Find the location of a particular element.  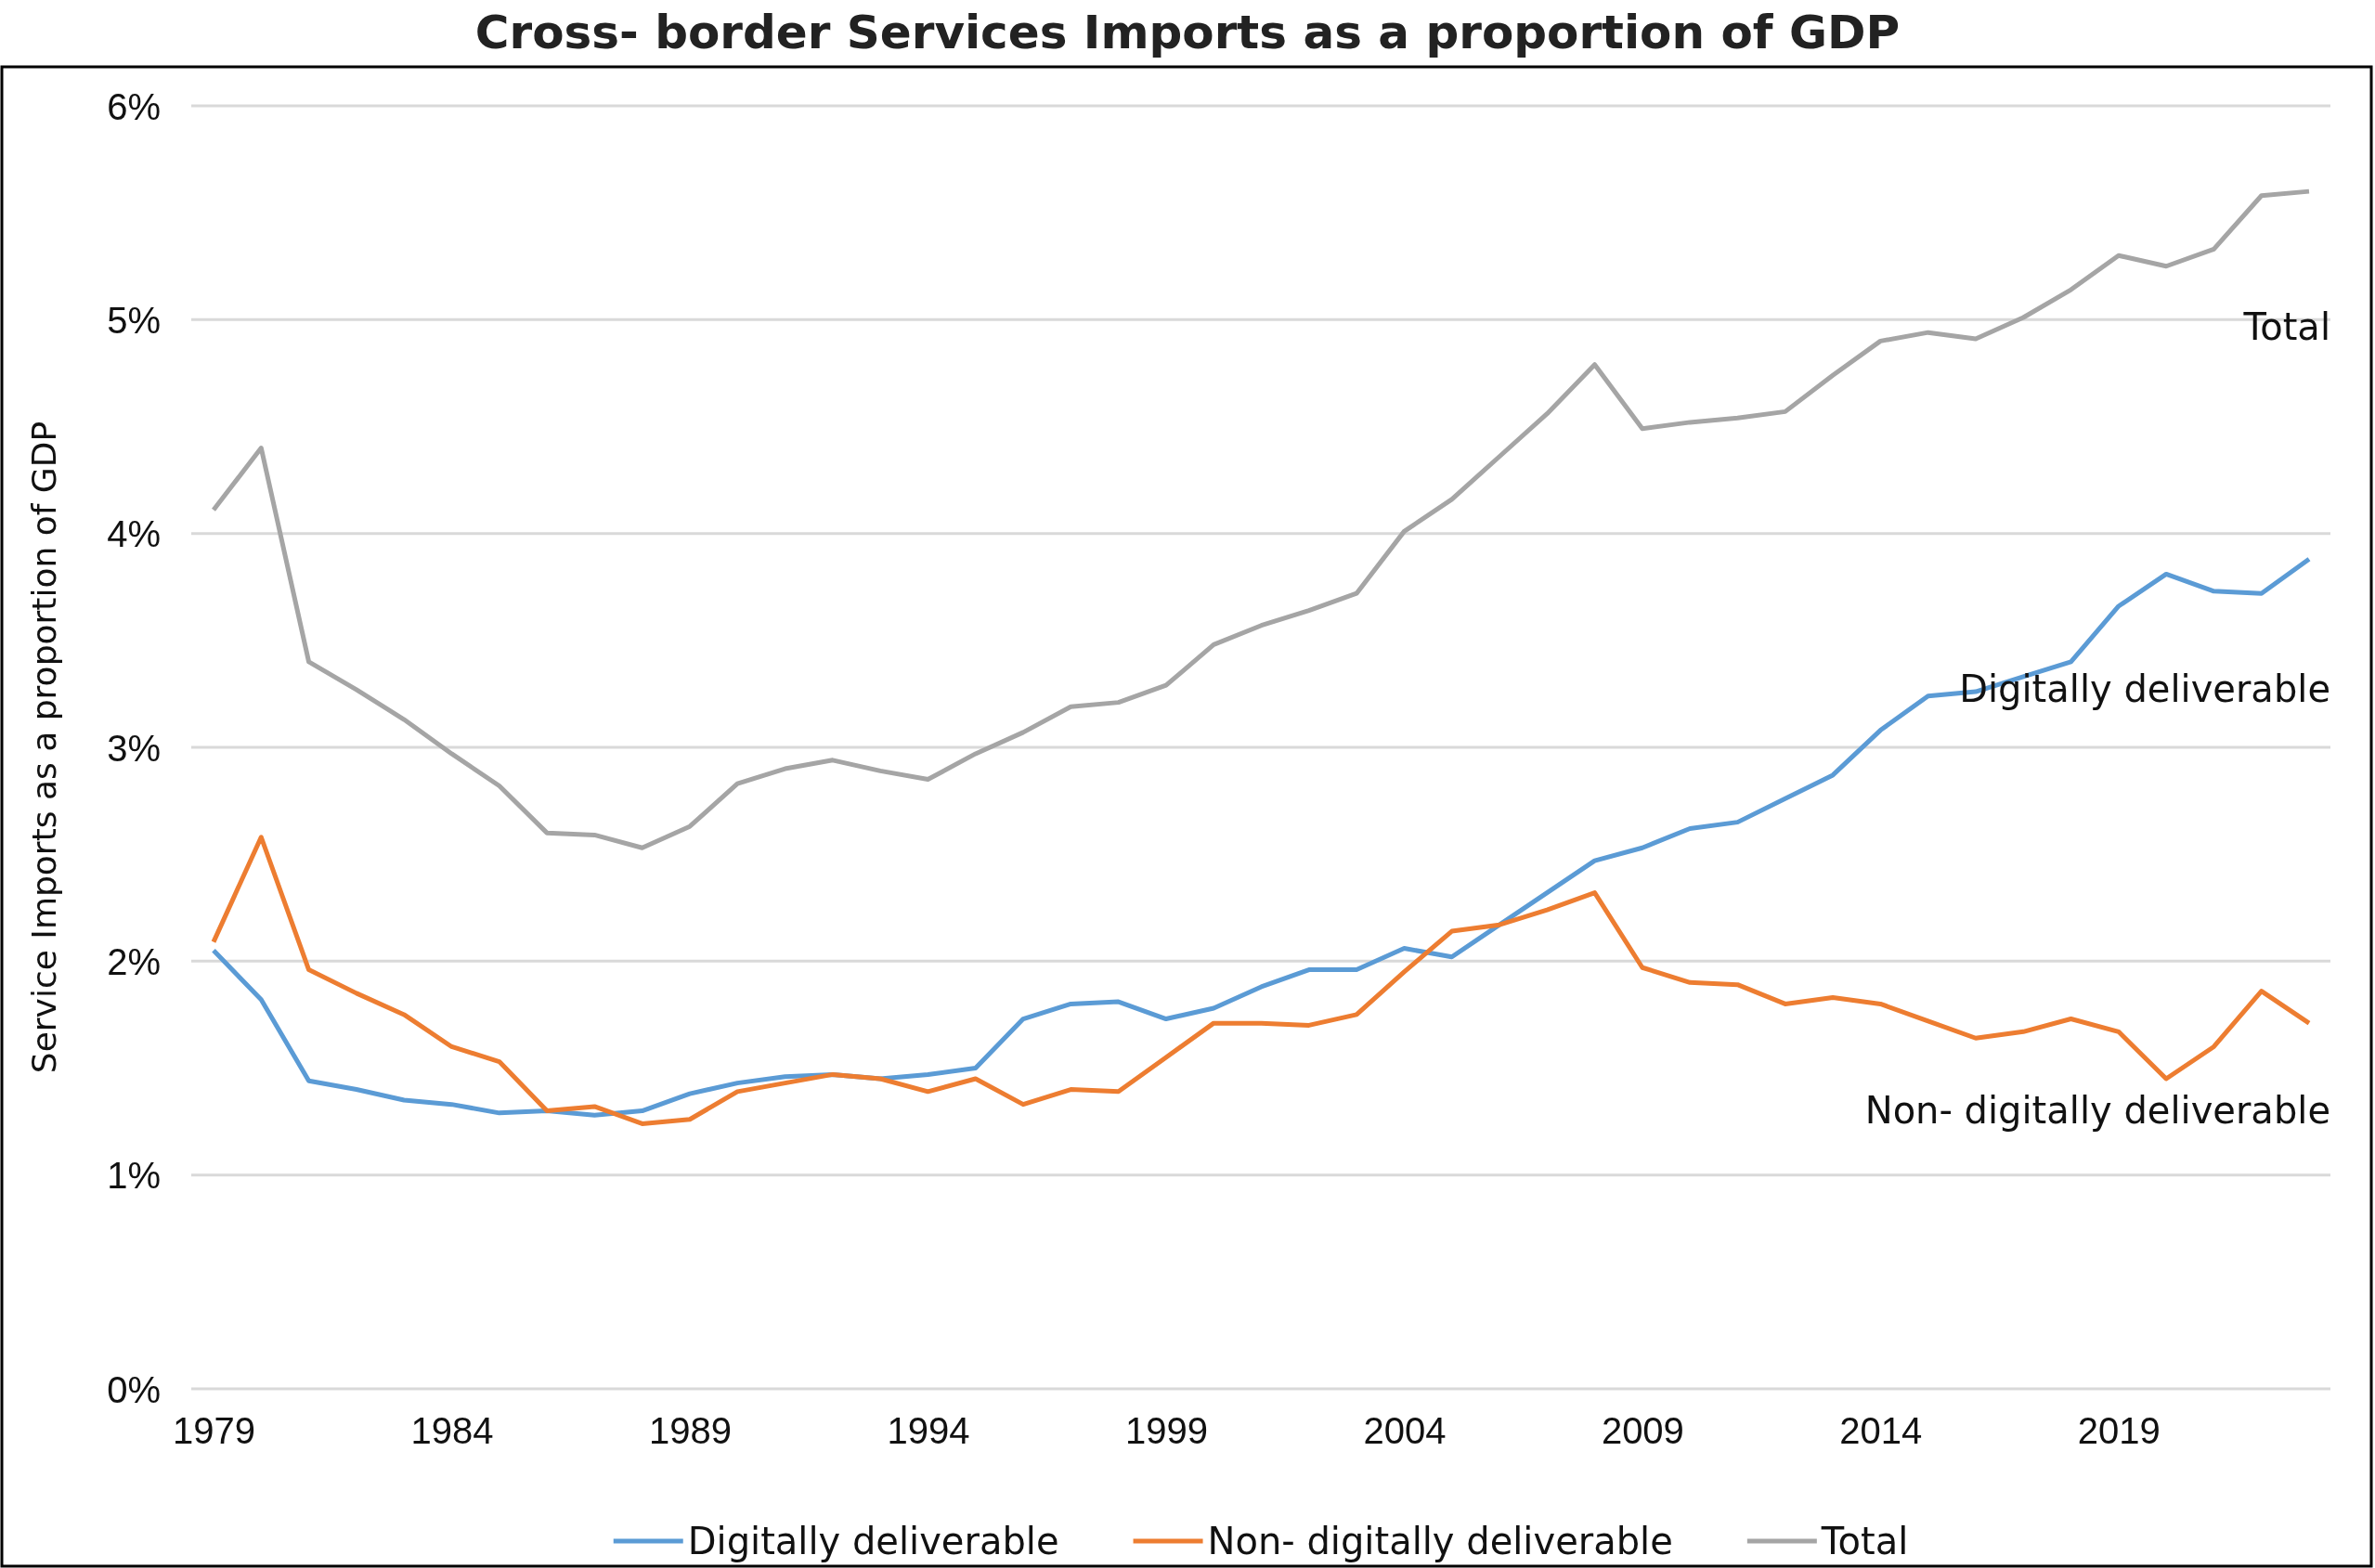

x-tick-label: 2014 is located at coordinates (1881, 1430).